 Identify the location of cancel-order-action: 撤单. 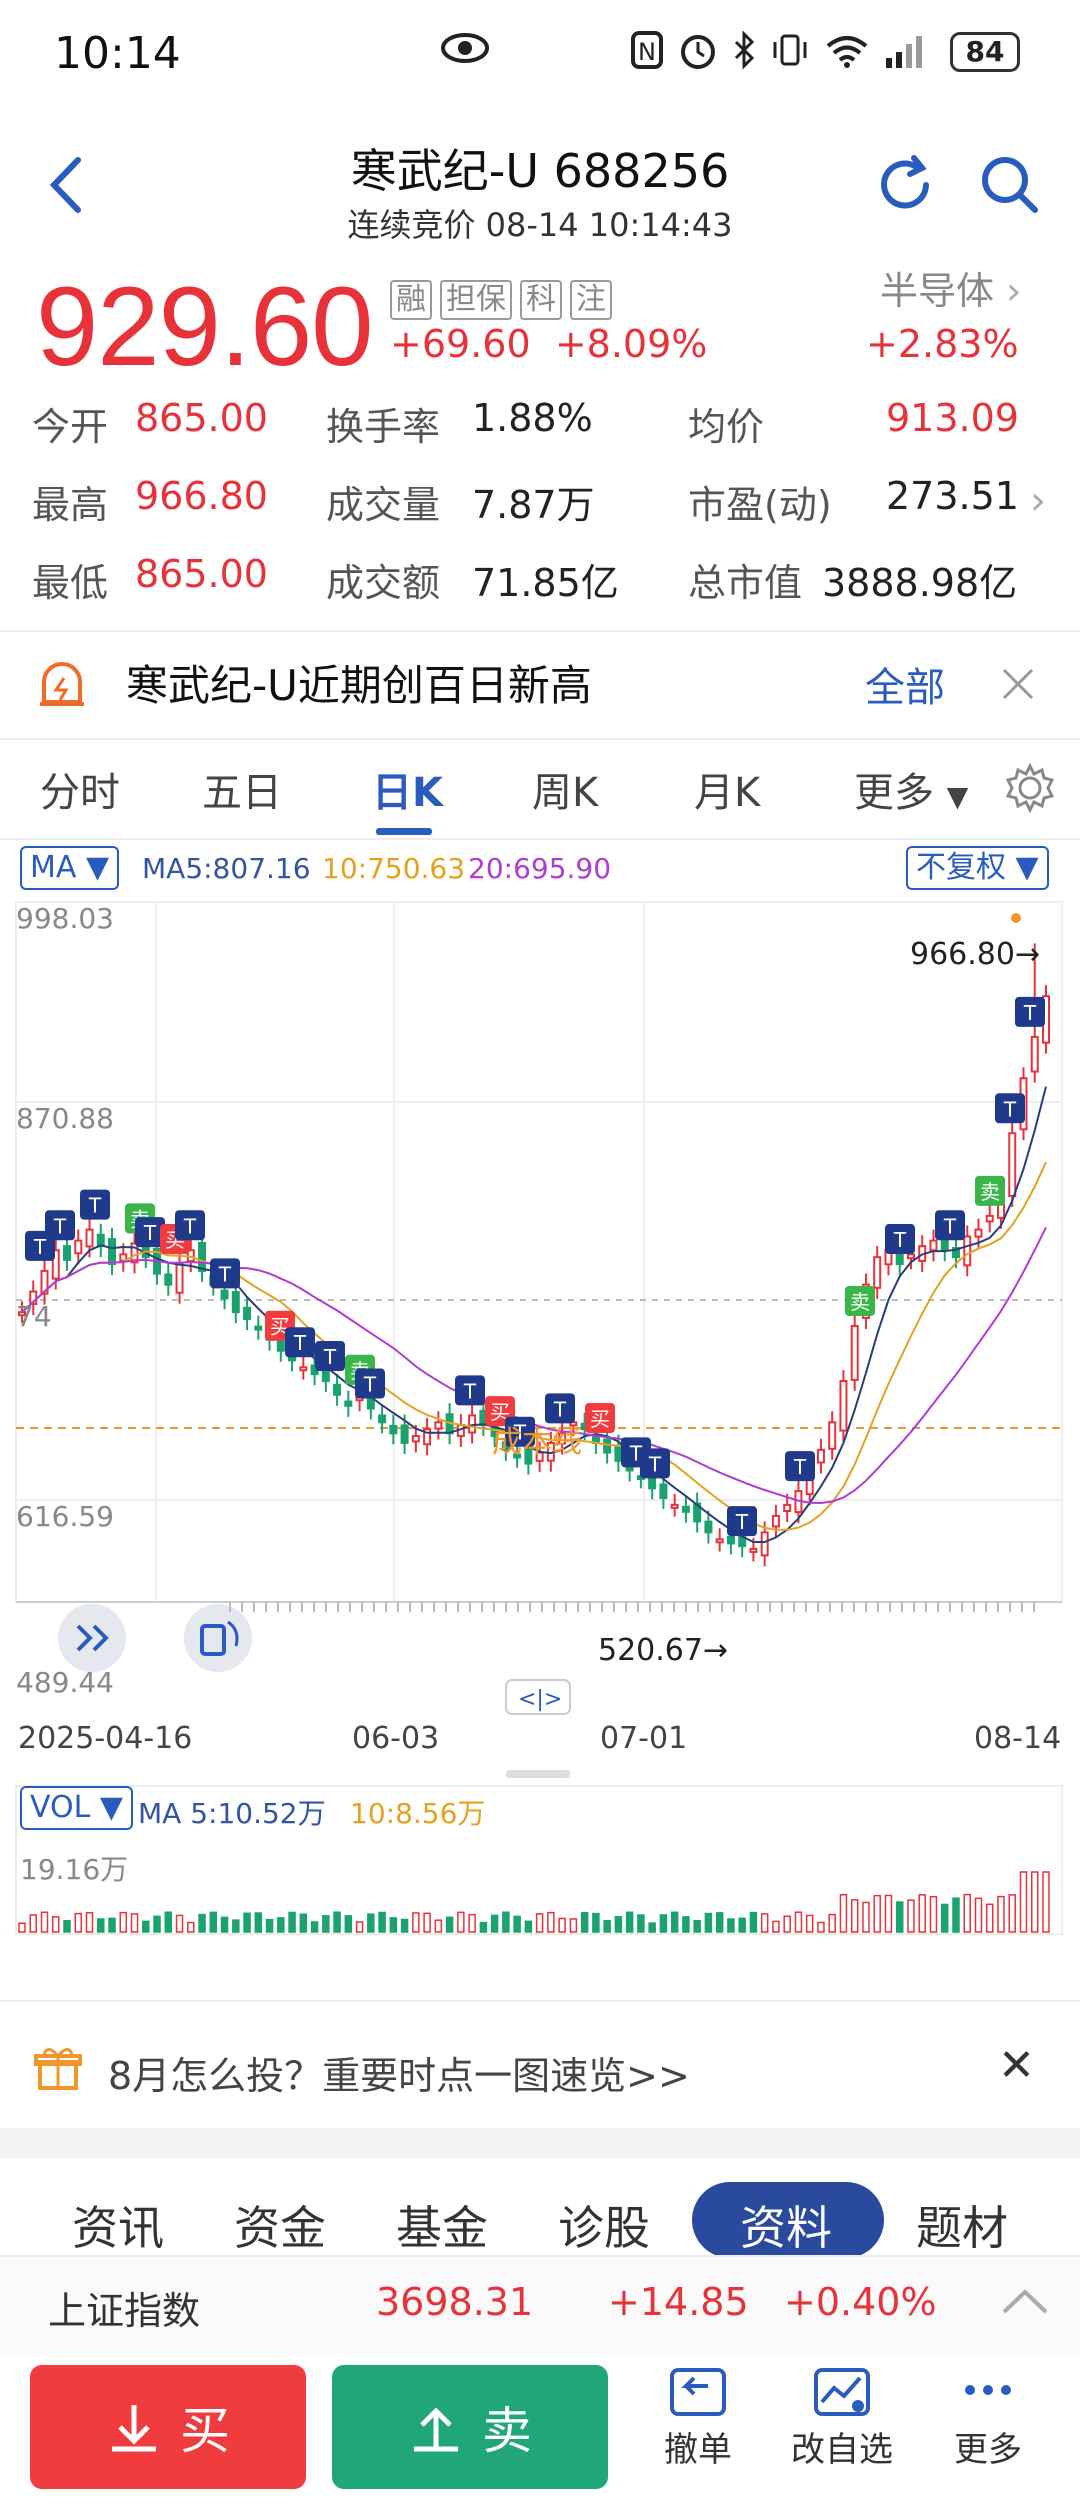
(698, 2418).